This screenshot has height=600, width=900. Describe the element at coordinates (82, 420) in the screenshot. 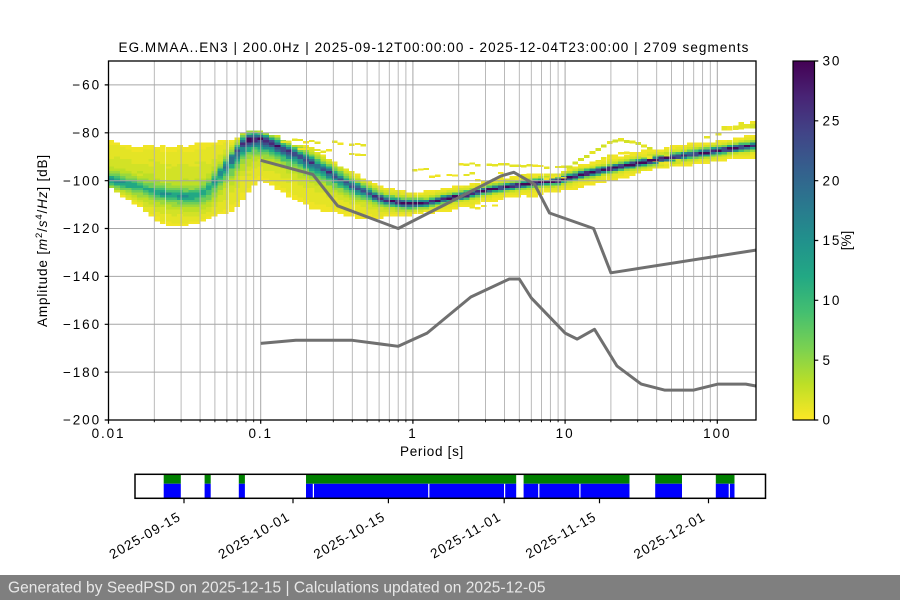

I see `svg-text: −200` at that location.